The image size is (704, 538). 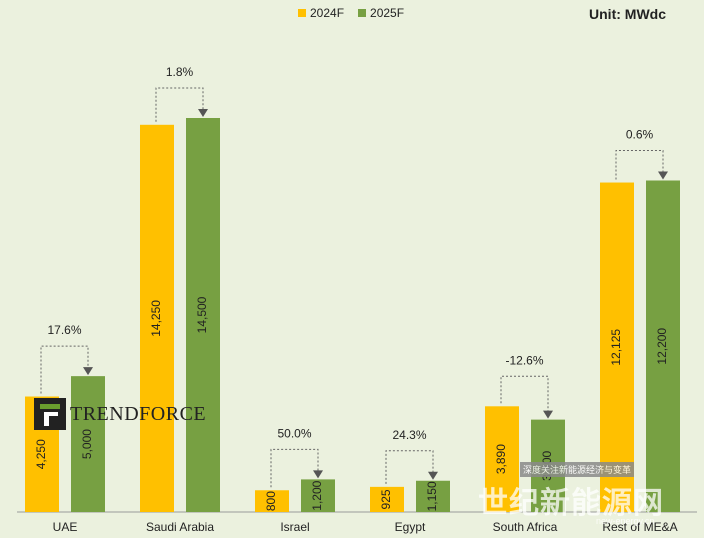 I want to click on growth-arrow-uae, so click(x=88, y=371).